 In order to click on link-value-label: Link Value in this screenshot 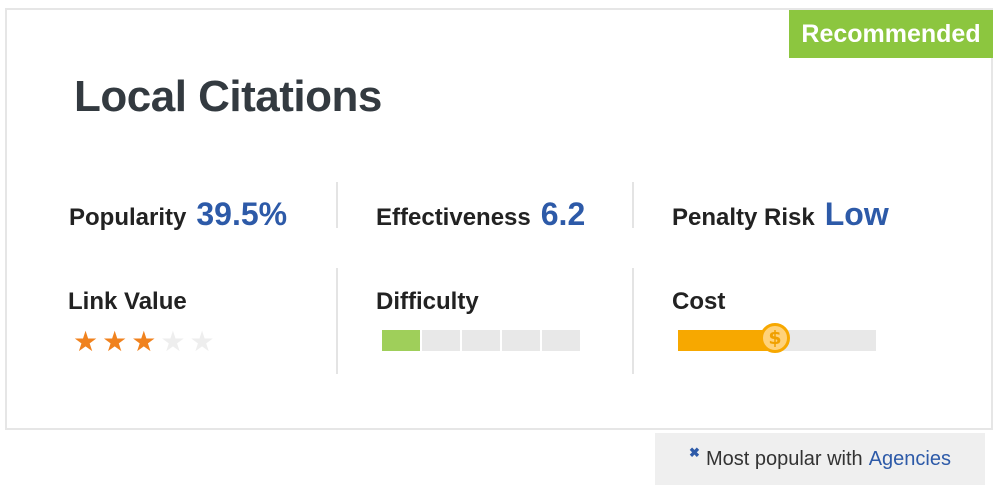, I will do `click(127, 301)`.